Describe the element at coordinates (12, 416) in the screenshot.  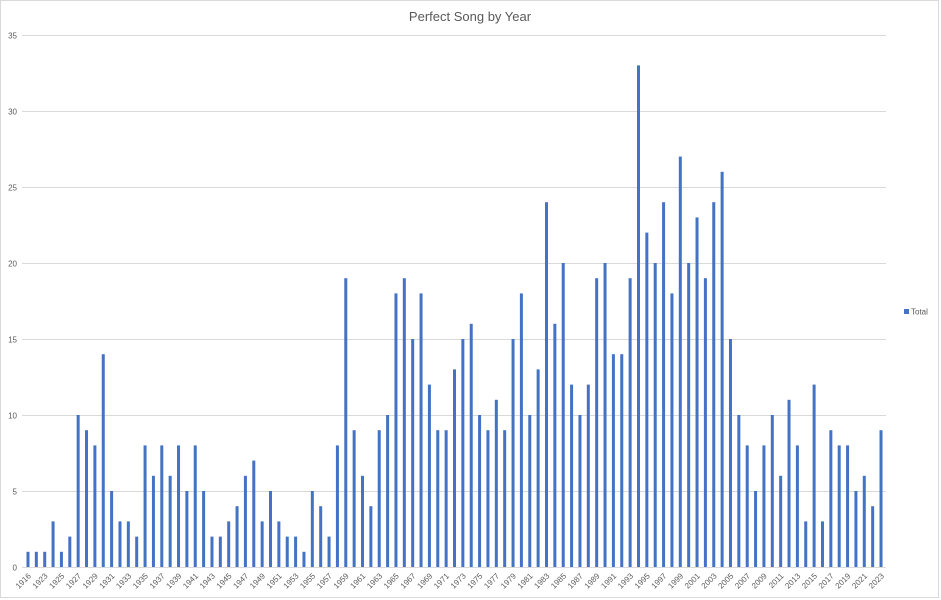
I see `y-tick-label: 10` at that location.